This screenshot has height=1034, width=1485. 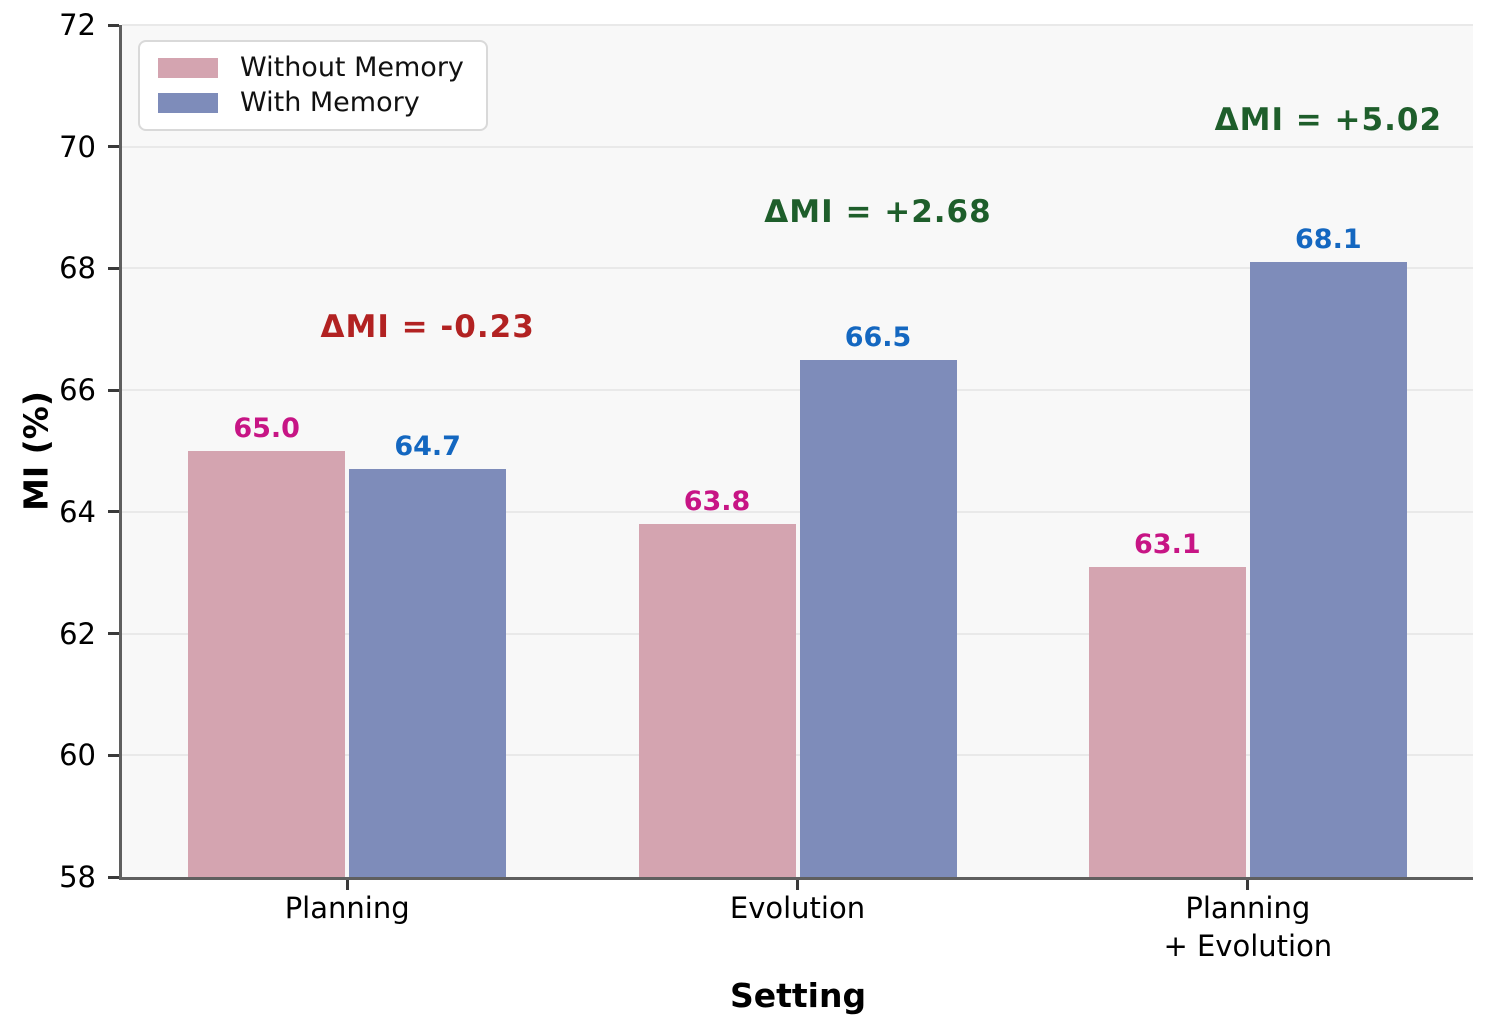 What do you see at coordinates (266, 428) in the screenshot?
I see `value-label-65.0: 65.0` at bounding box center [266, 428].